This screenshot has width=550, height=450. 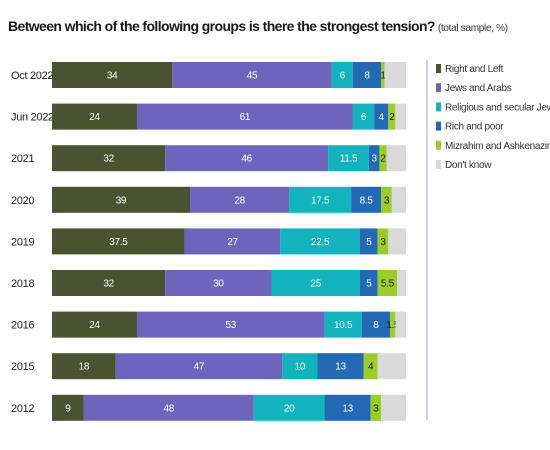 I want to click on data-label: 25, so click(x=315, y=284).